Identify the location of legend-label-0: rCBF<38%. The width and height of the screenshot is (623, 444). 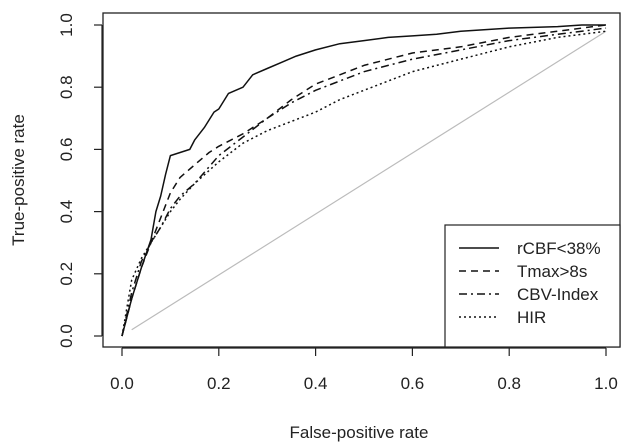
(559, 248).